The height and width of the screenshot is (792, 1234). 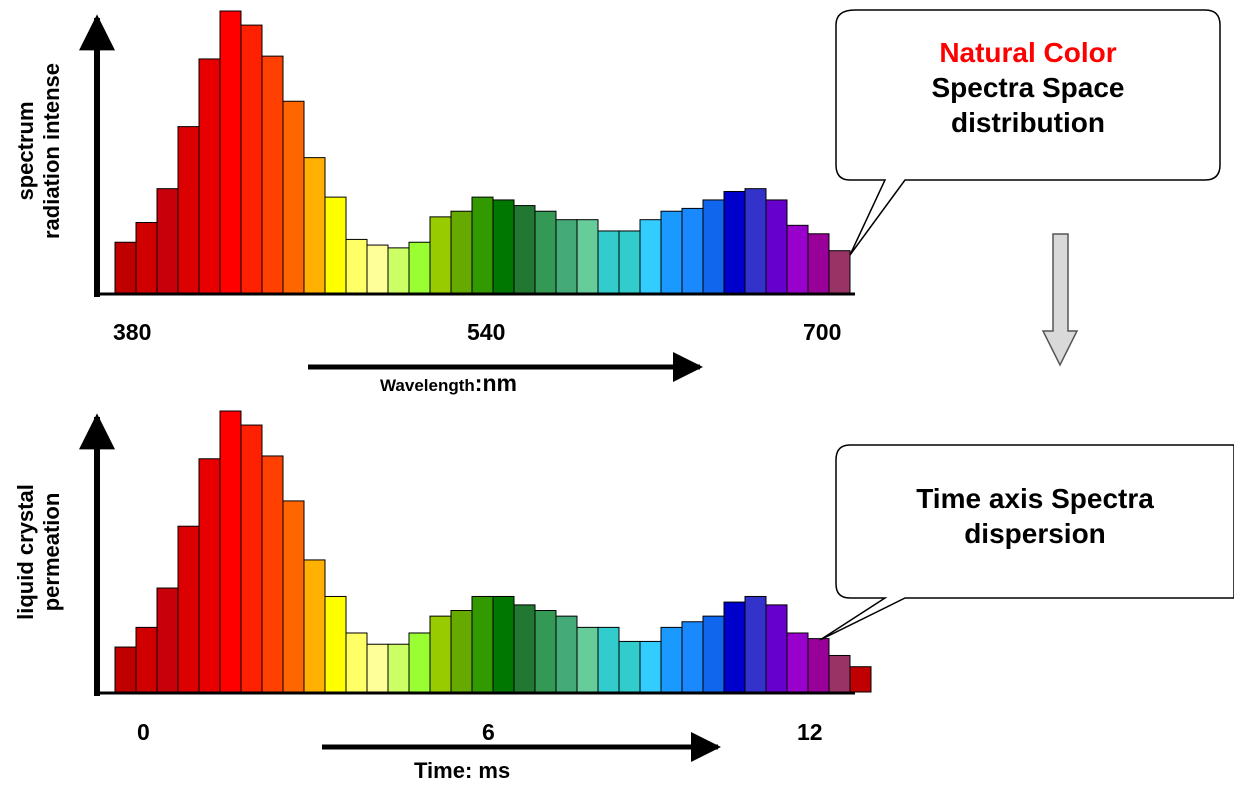 What do you see at coordinates (486, 332) in the screenshot?
I see `top-tick-label-mid: 540` at bounding box center [486, 332].